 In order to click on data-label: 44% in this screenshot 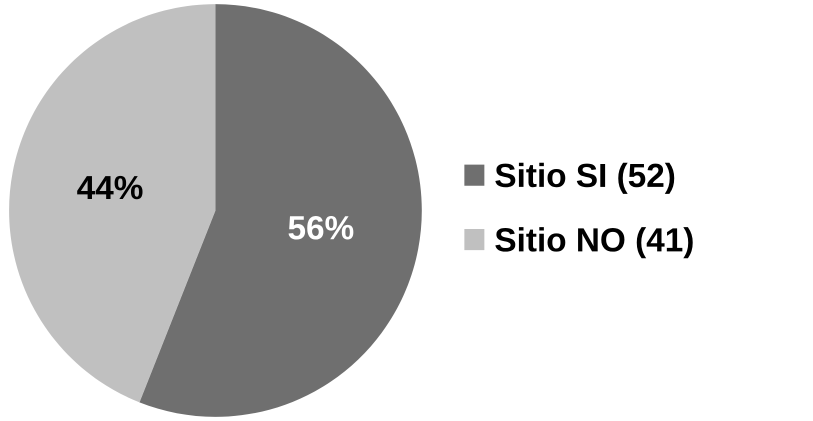, I will do `click(110, 188)`.